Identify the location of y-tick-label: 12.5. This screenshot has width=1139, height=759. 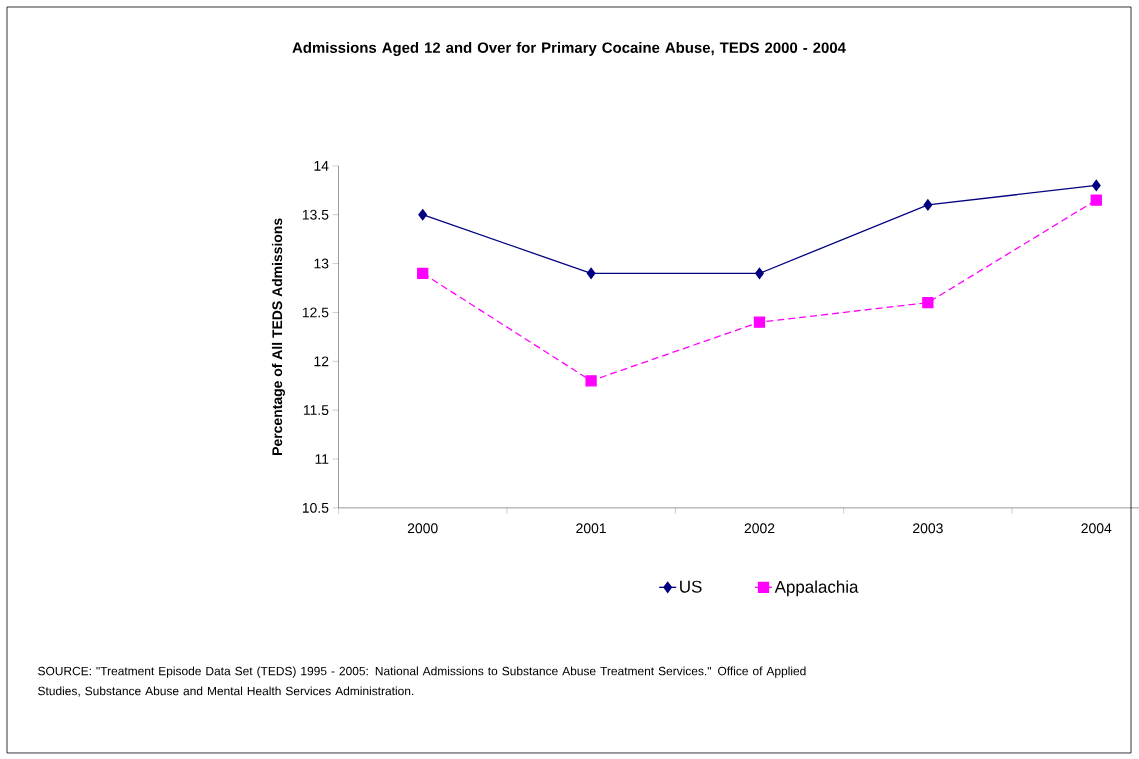
(315, 312).